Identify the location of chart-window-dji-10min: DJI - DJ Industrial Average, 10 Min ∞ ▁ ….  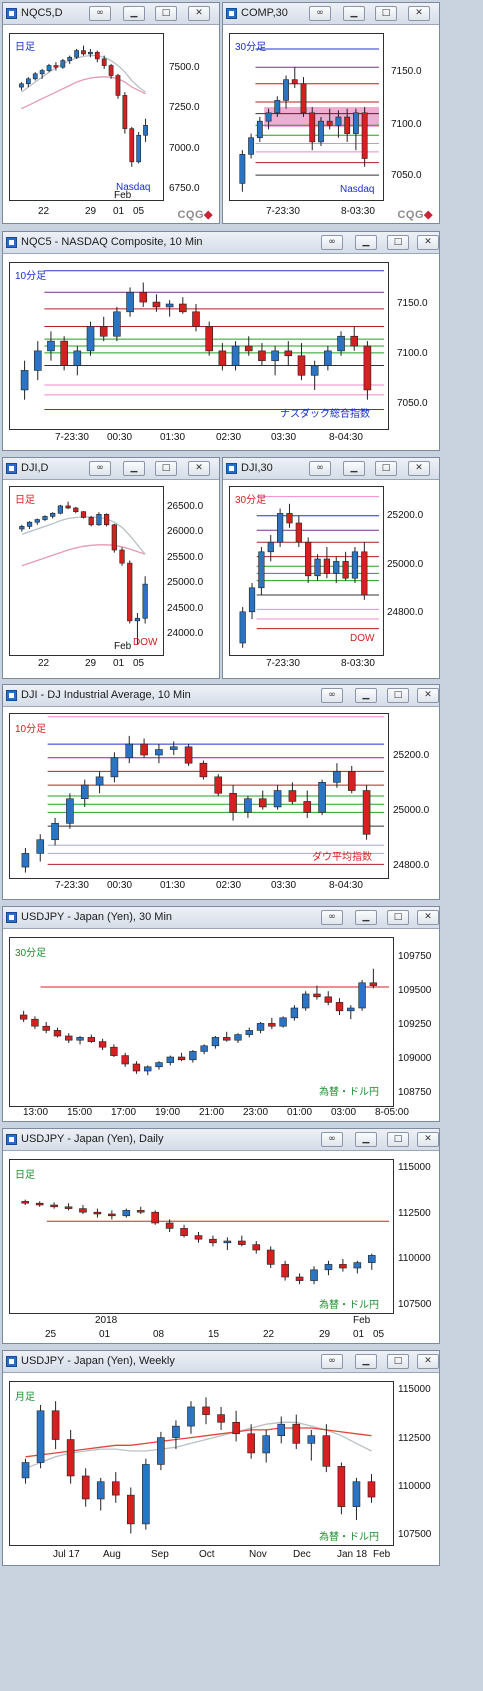
(221, 792).